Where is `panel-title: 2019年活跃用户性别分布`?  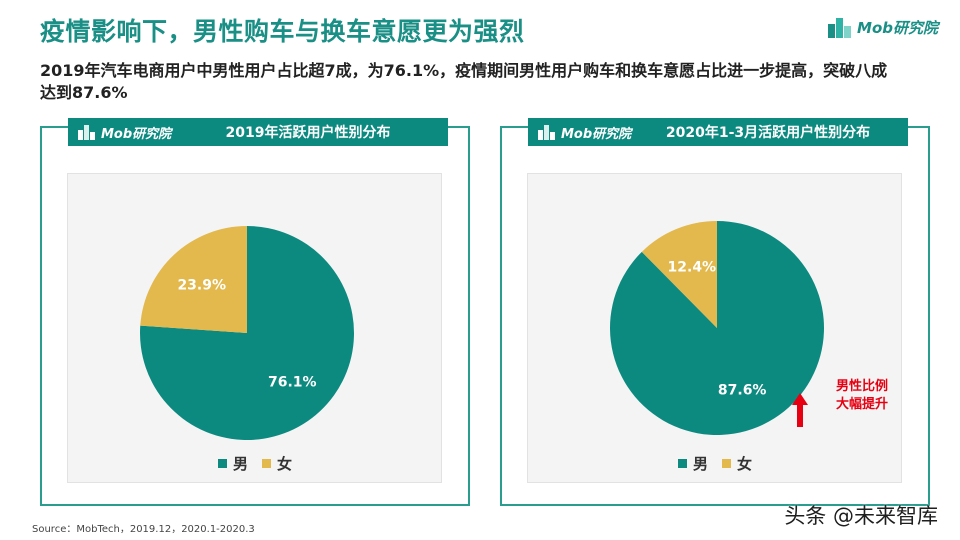 panel-title: 2019年活跃用户性别分布 is located at coordinates (308, 133).